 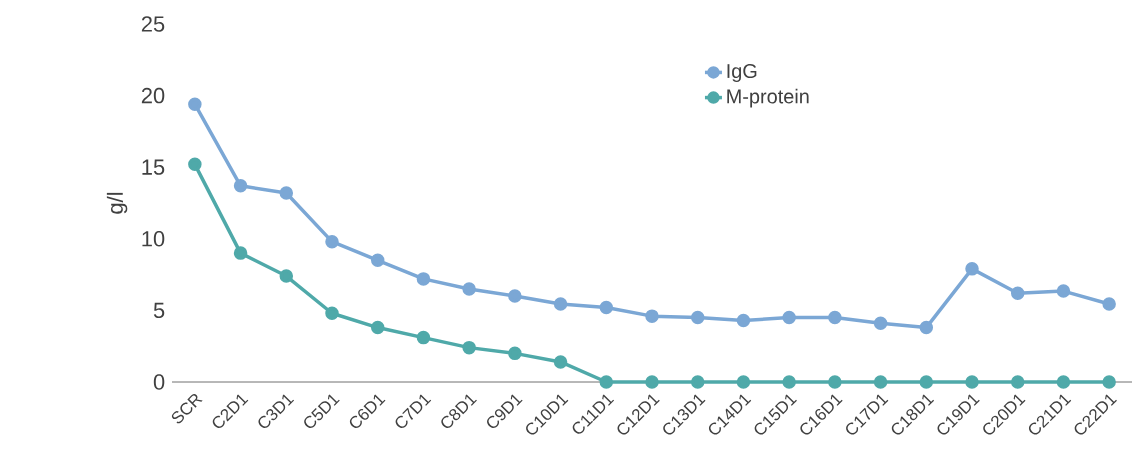 I want to click on y-tick-label: 25, so click(x=153, y=24).